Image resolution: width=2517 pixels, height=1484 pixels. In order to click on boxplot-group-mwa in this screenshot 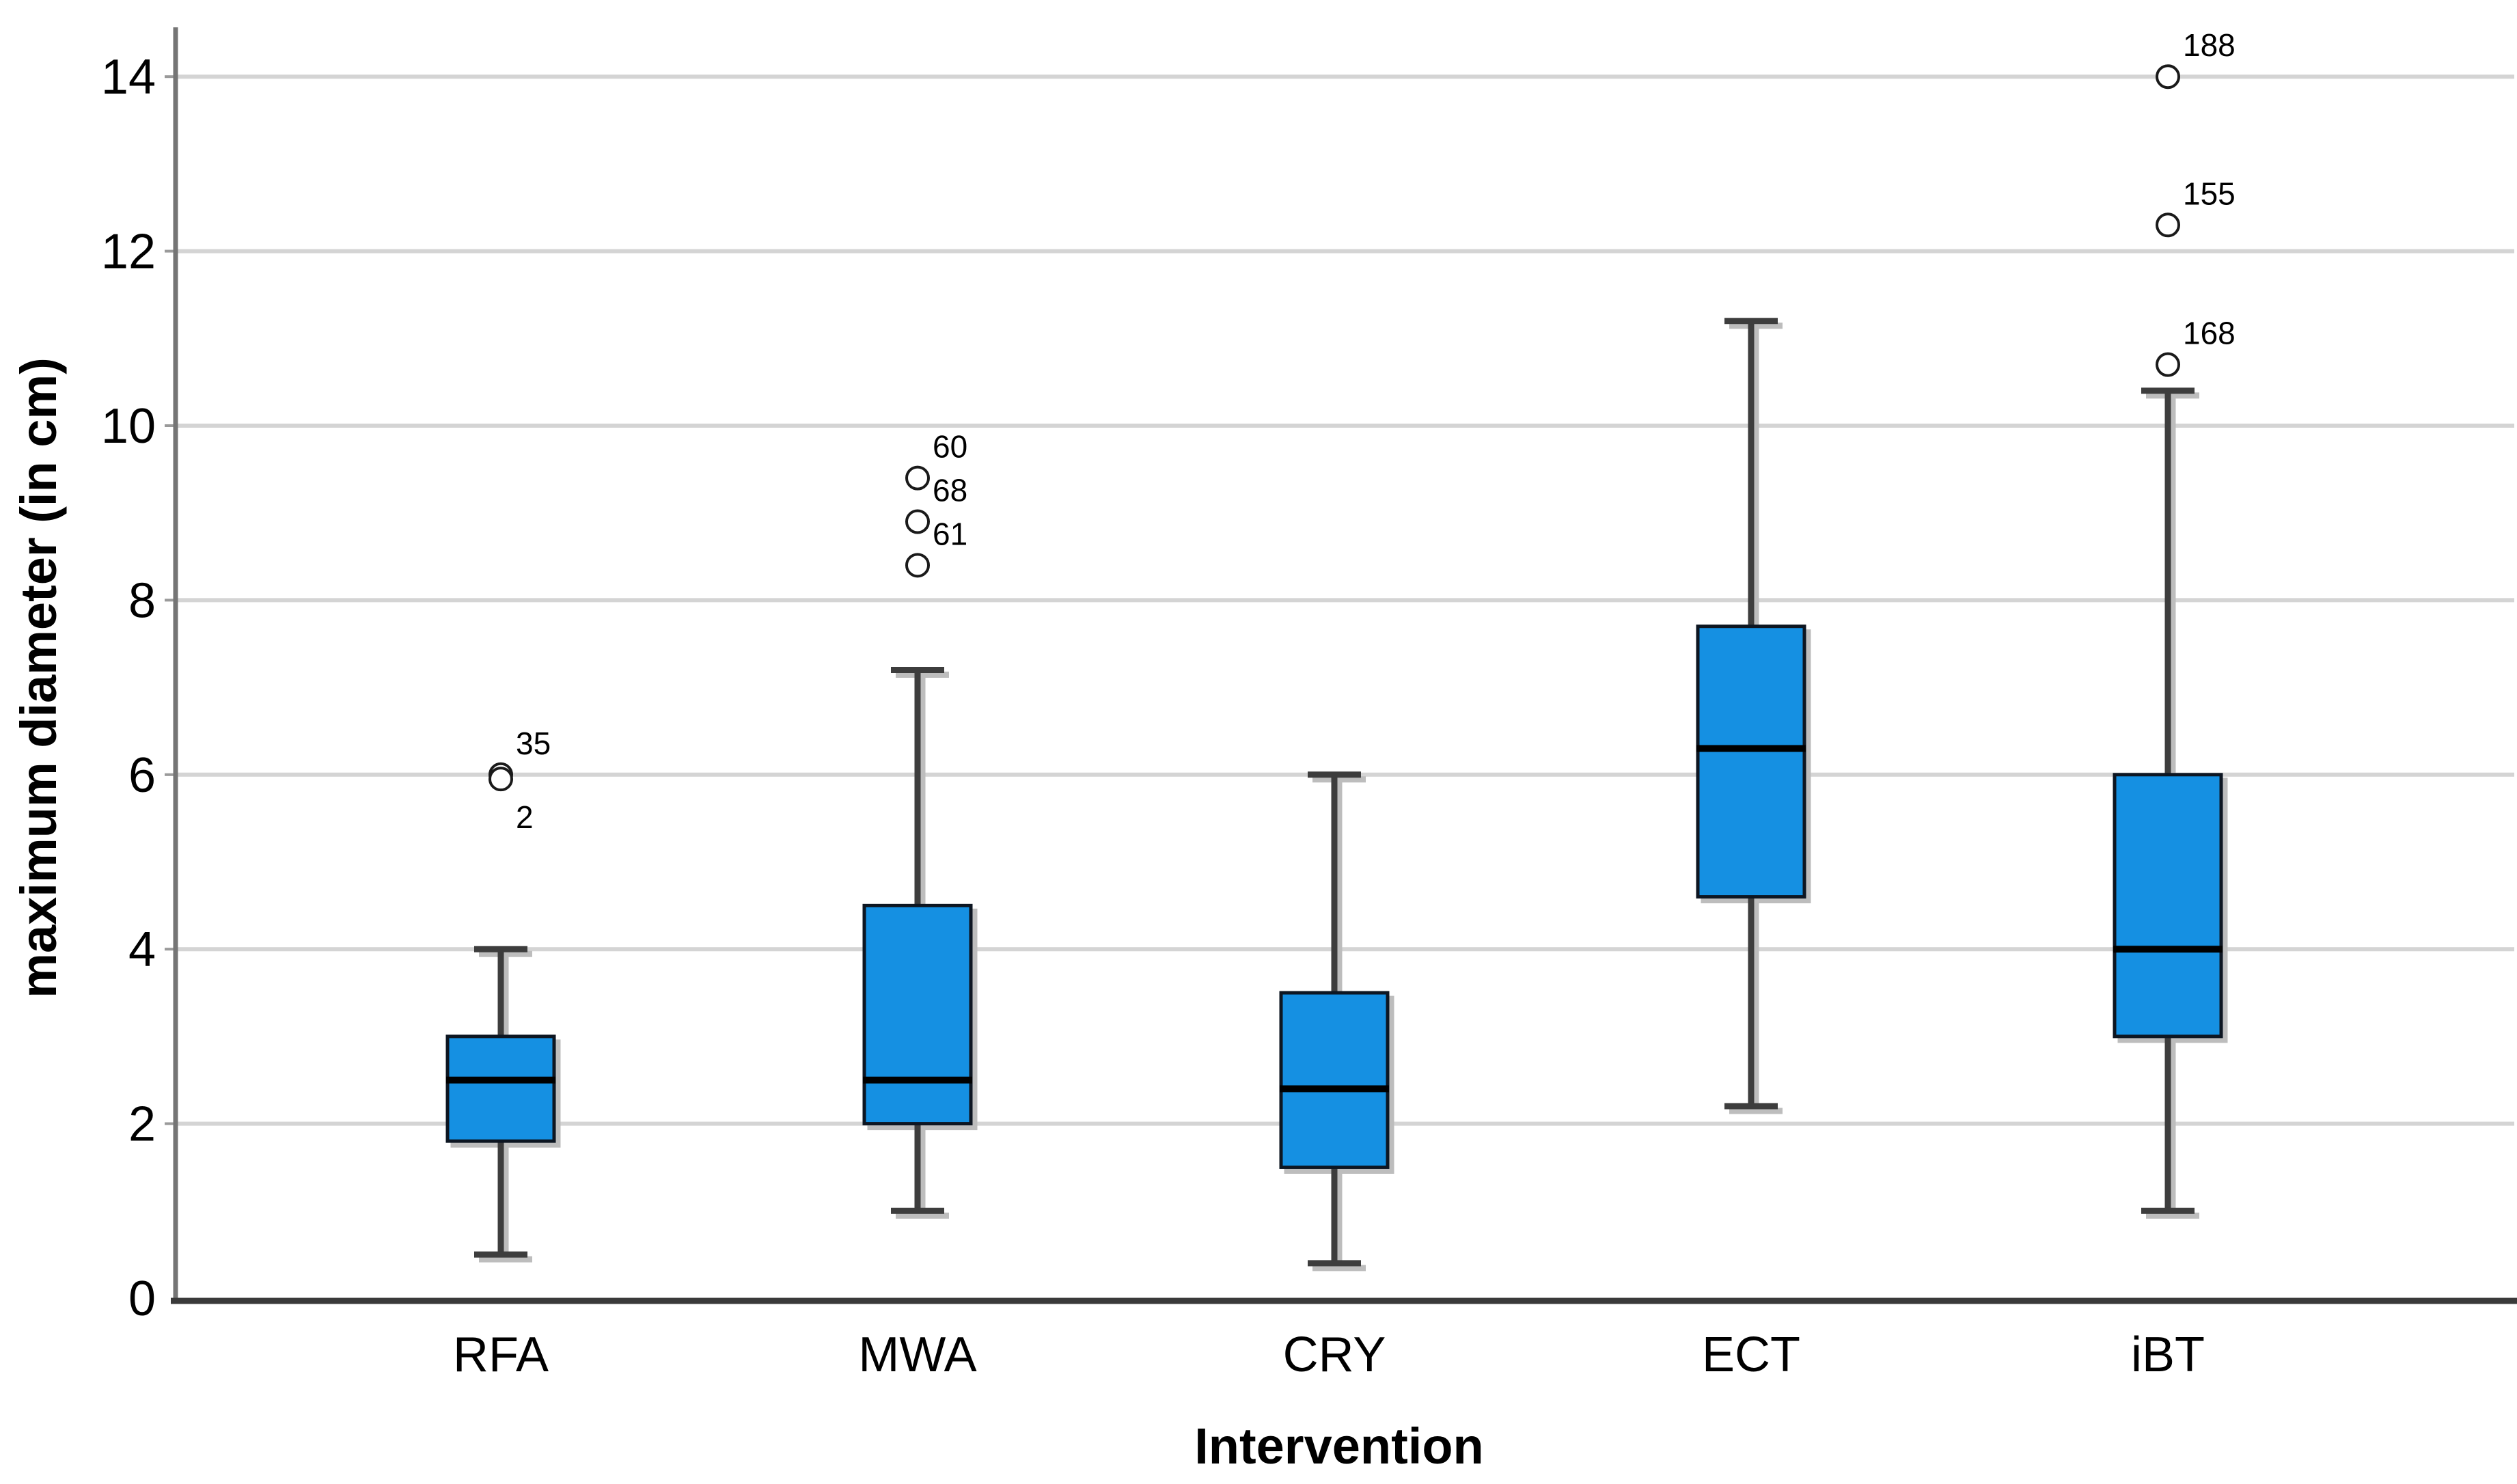, I will do `click(917, 940)`.